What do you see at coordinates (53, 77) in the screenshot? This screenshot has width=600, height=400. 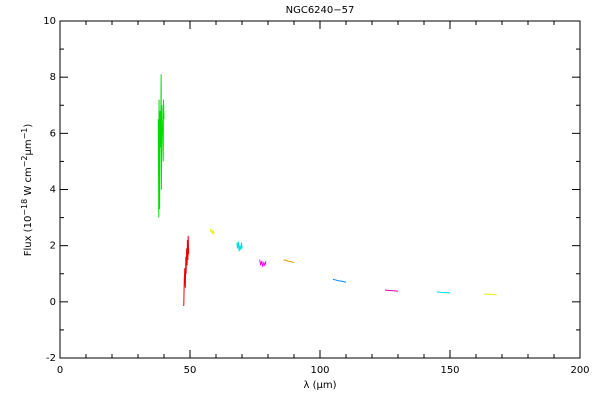 I see `y-tick-label: 8` at bounding box center [53, 77].